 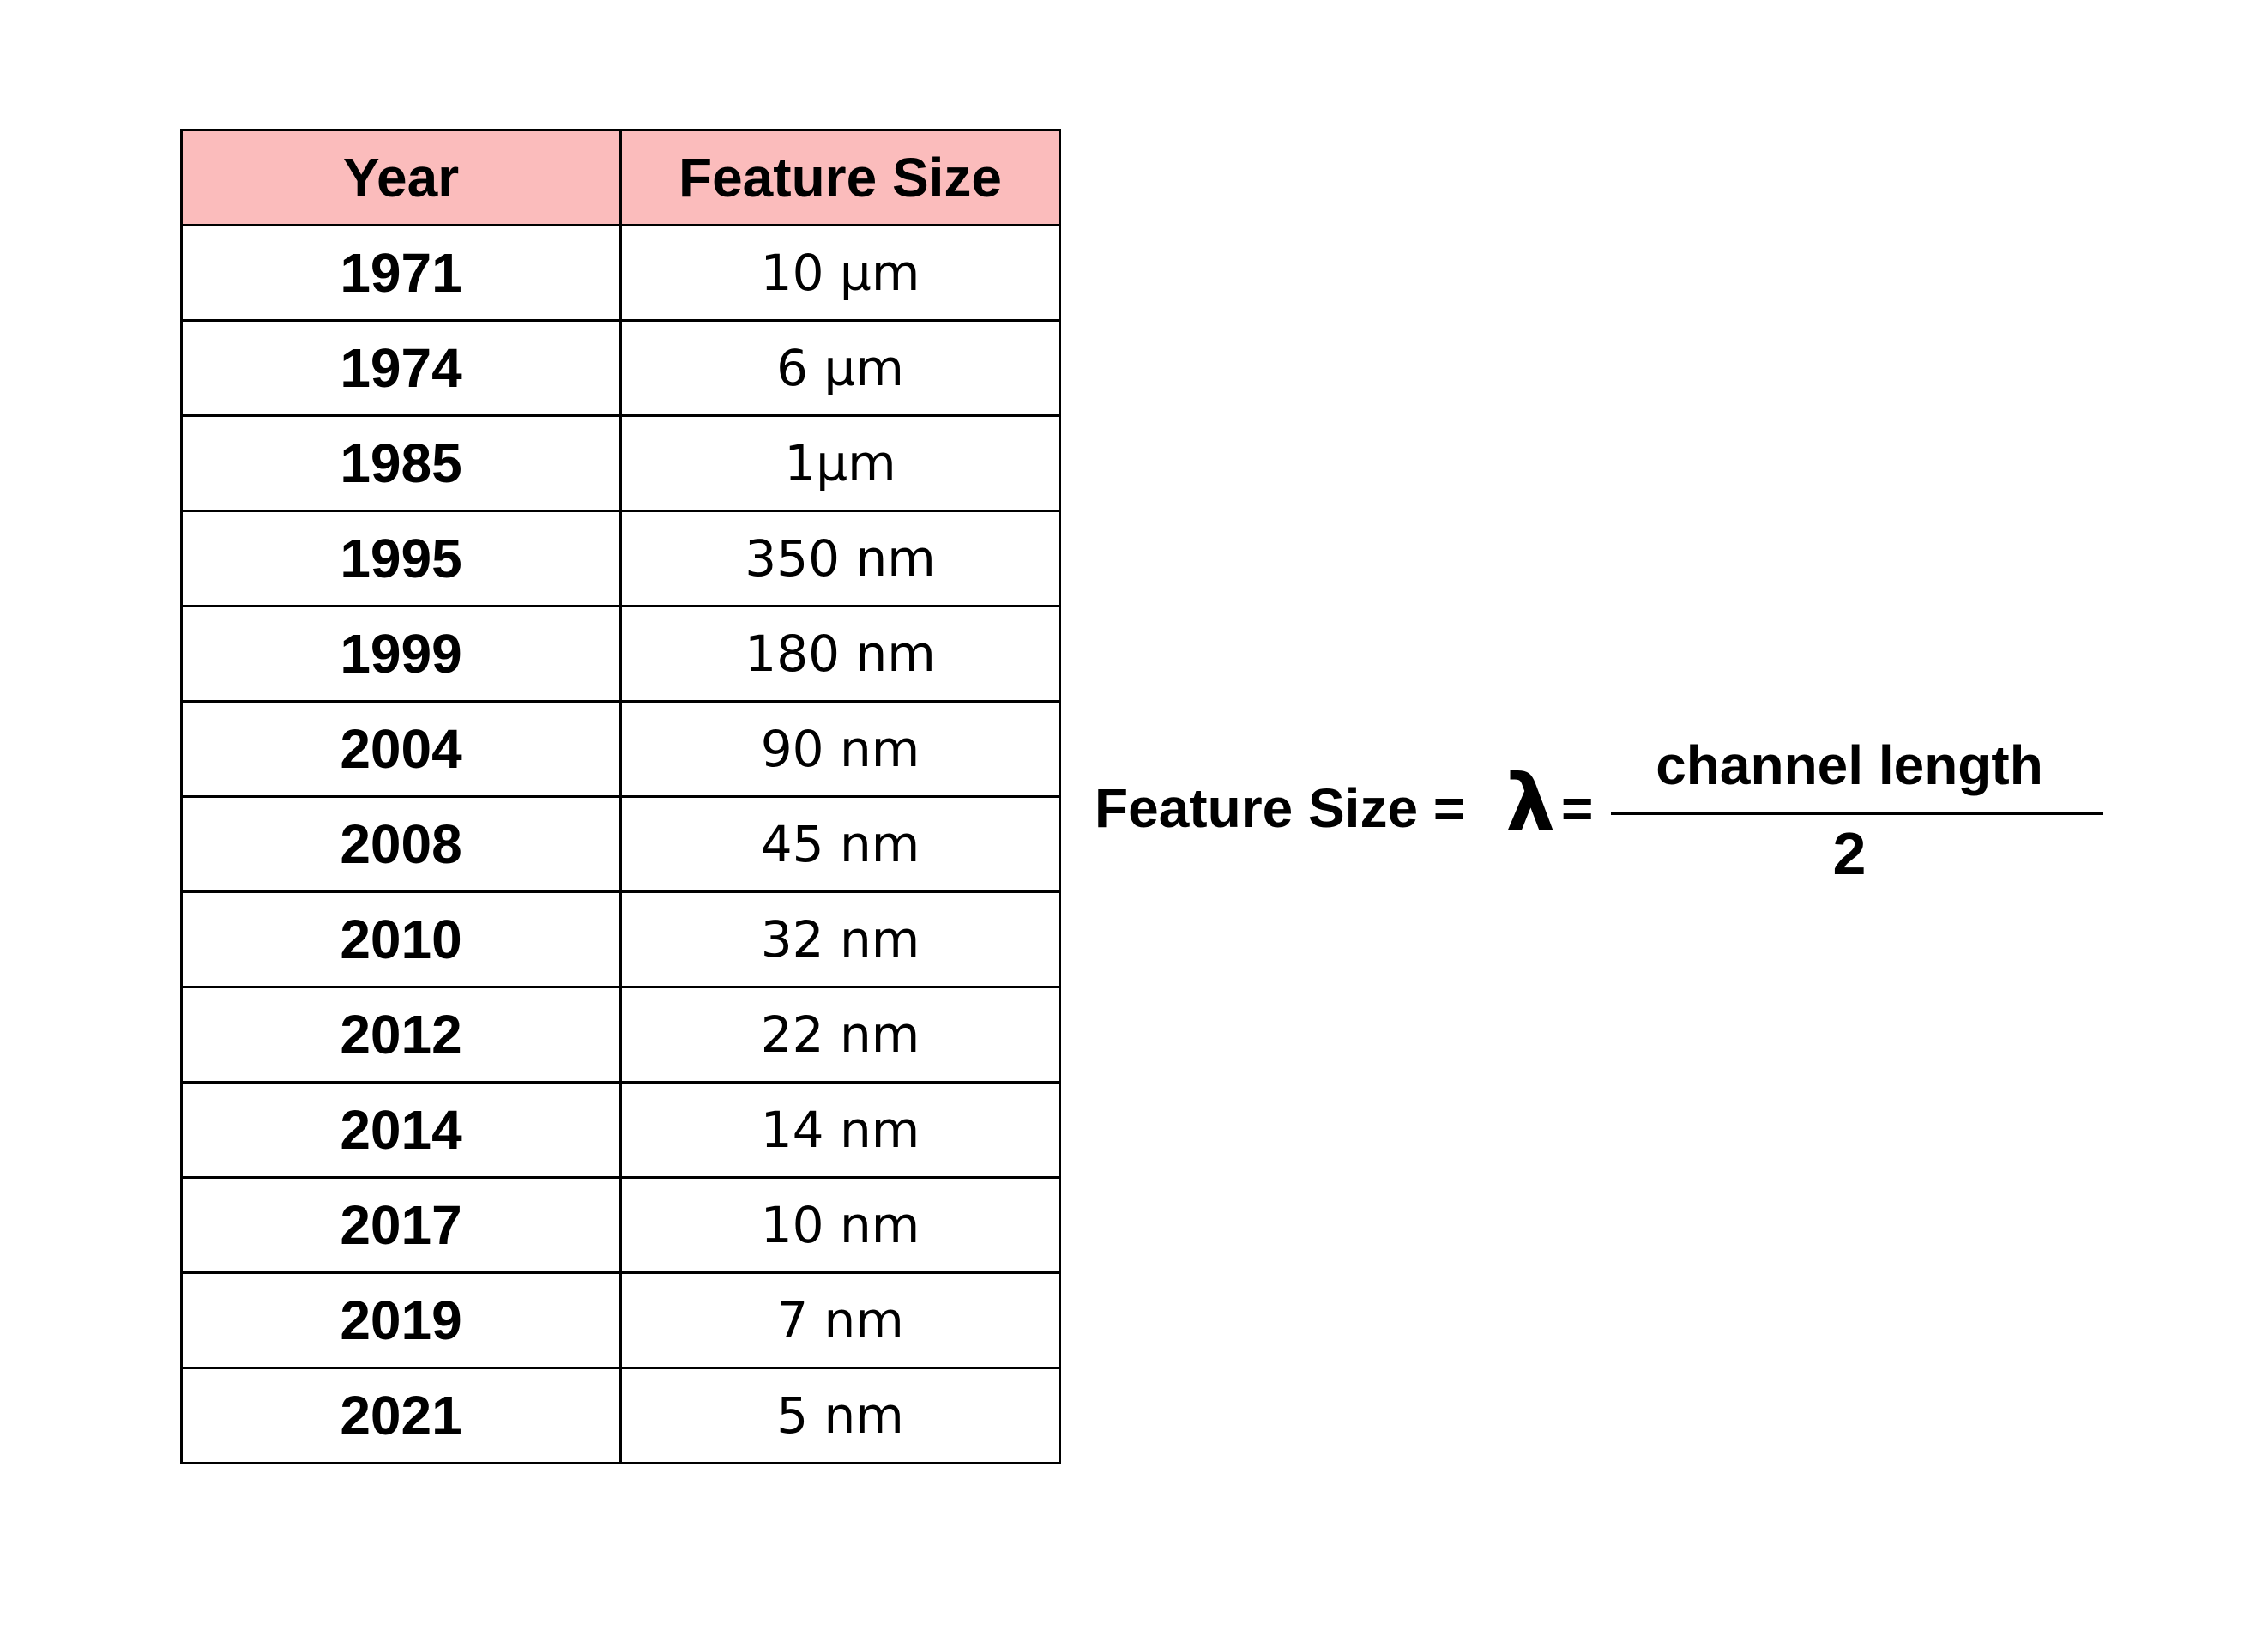 What do you see at coordinates (401, 749) in the screenshot?
I see `year-cell: 2004` at bounding box center [401, 749].